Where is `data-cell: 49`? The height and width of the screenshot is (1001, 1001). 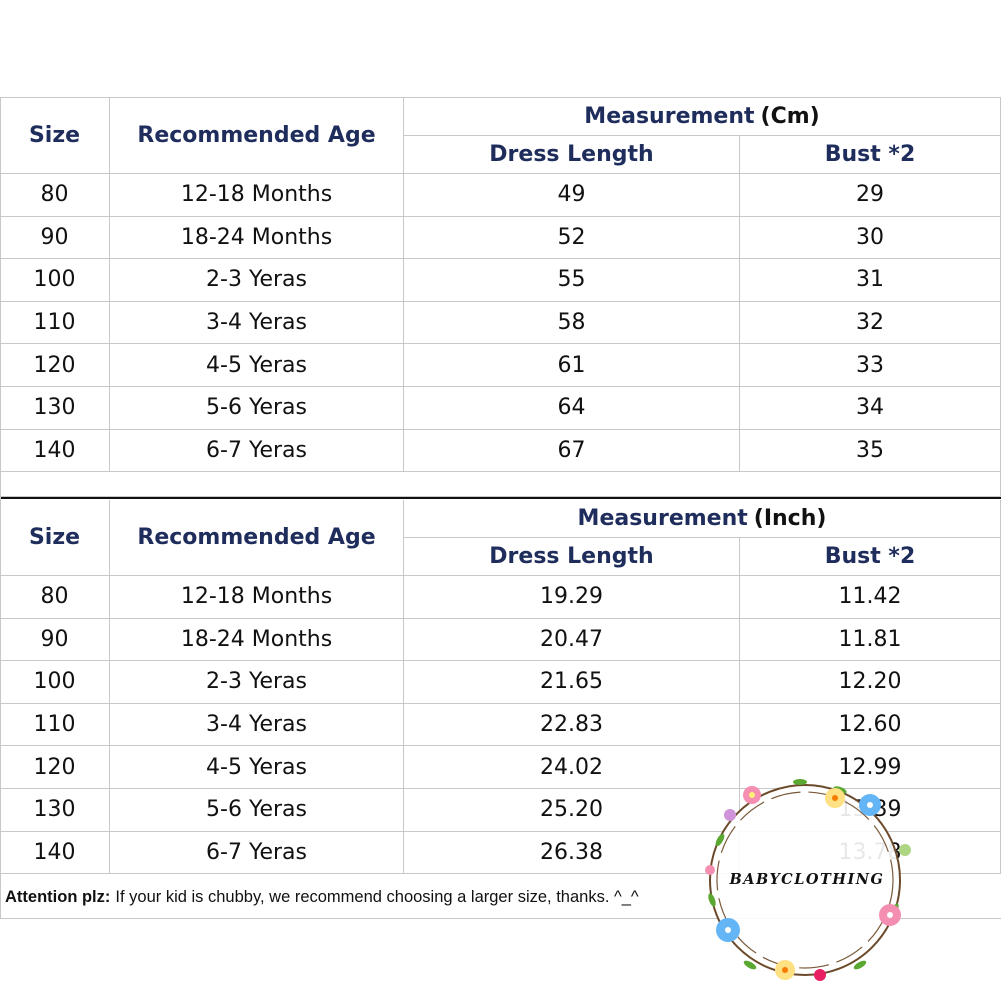
data-cell: 49 is located at coordinates (572, 195).